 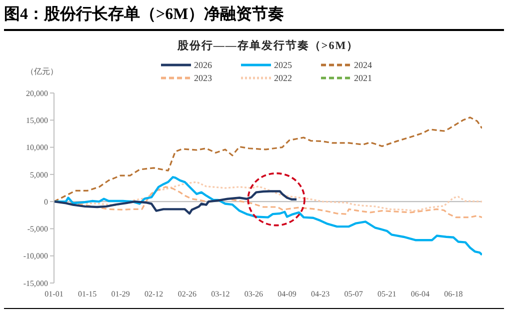 What do you see at coordinates (387, 294) in the screenshot?
I see `x-tick-label: 05-21` at bounding box center [387, 294].